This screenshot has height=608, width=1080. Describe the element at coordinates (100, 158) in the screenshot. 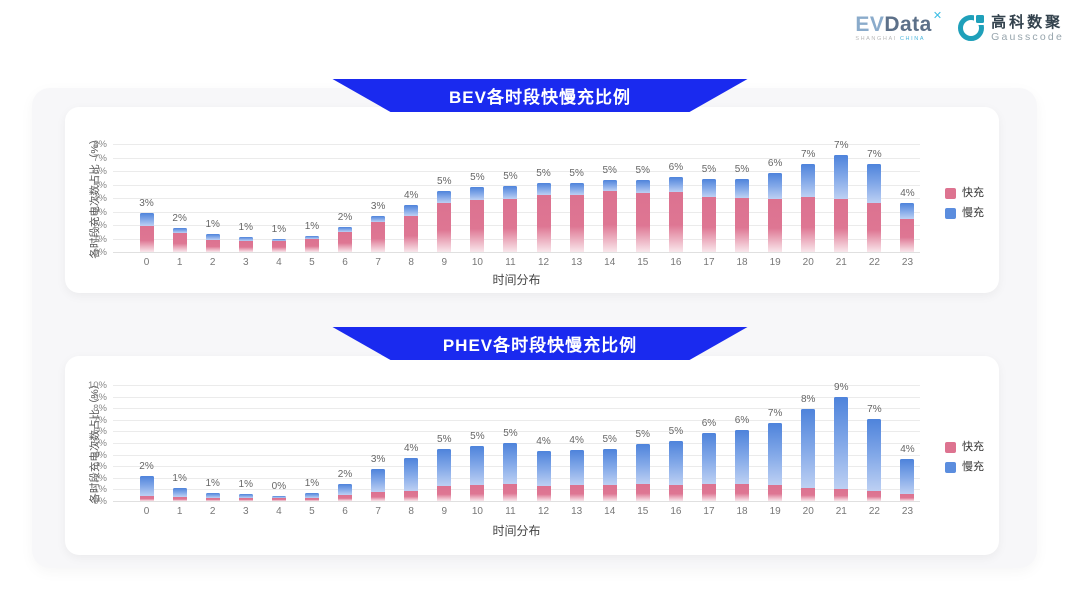

I see `y-tick-label: 7%` at that location.